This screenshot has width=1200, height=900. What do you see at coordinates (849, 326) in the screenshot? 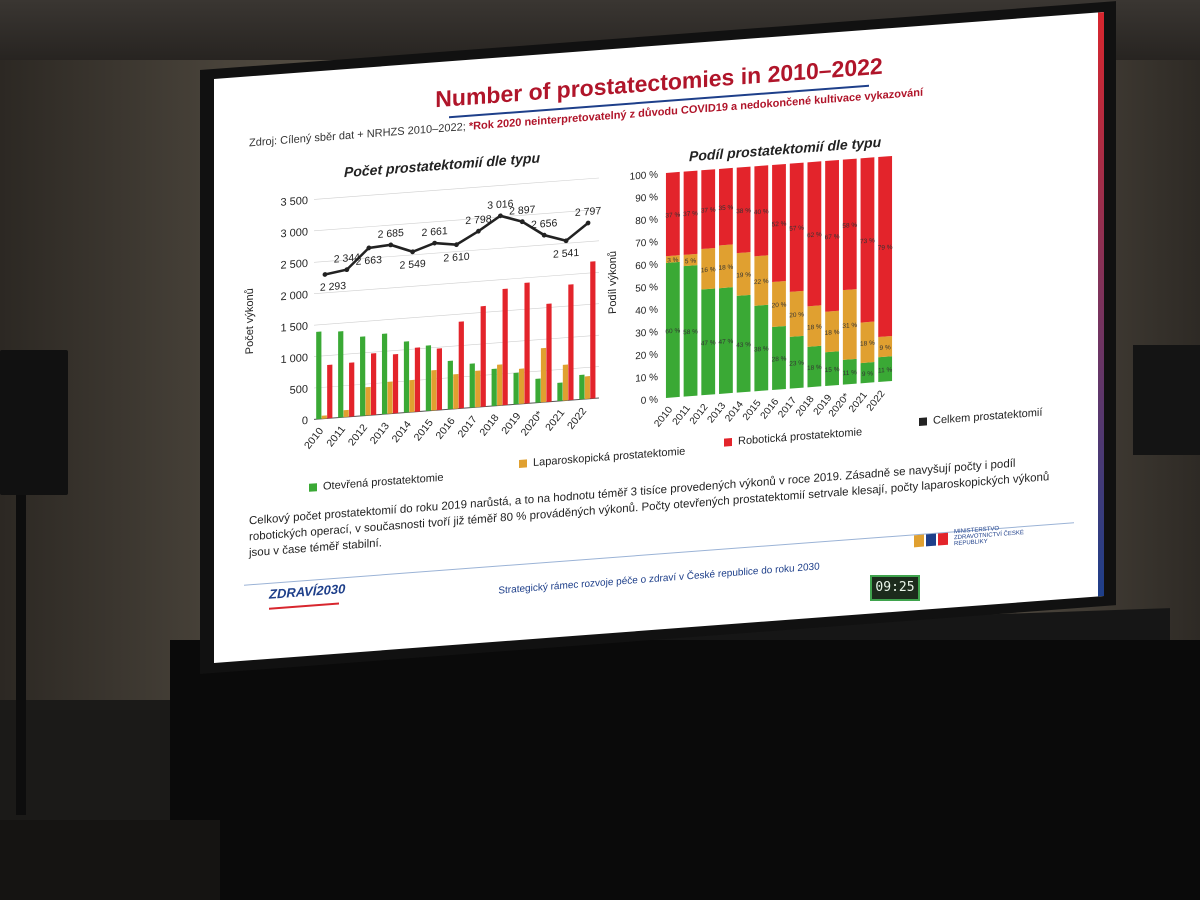
I see `segment-label-laparoscopic: 31 %` at bounding box center [849, 326].